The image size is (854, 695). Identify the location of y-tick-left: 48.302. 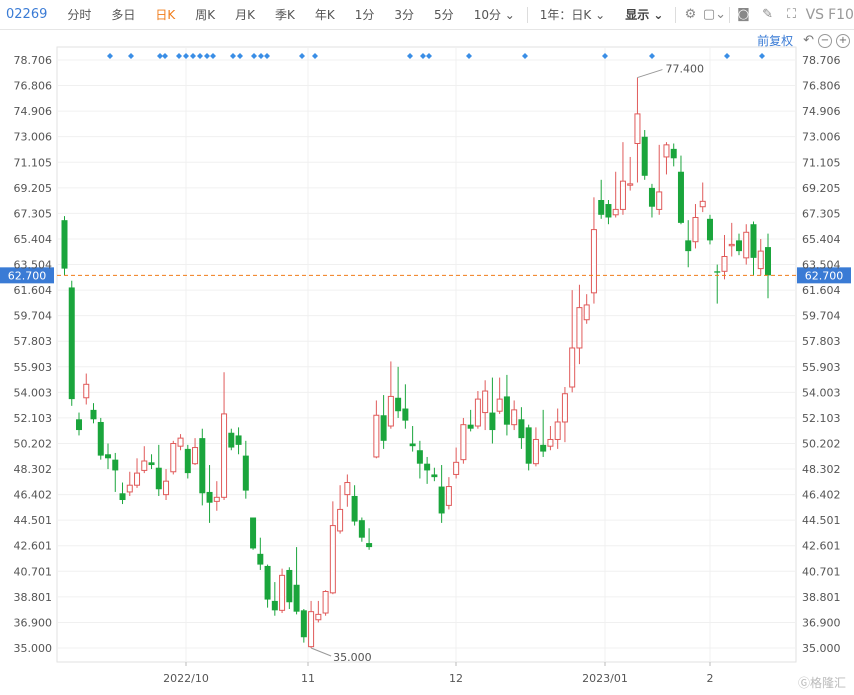
(33, 469).